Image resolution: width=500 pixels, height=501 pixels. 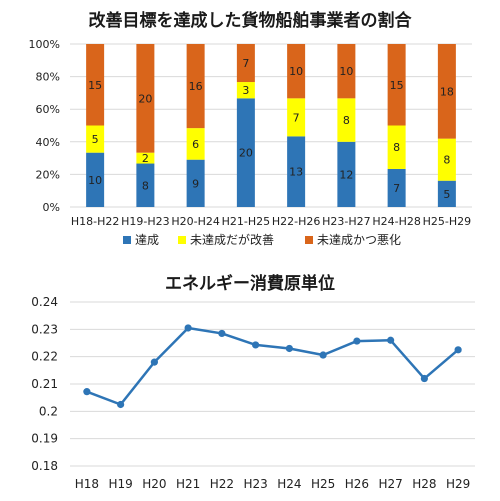 I want to click on x-tick-label: H25-H29, so click(x=447, y=221).